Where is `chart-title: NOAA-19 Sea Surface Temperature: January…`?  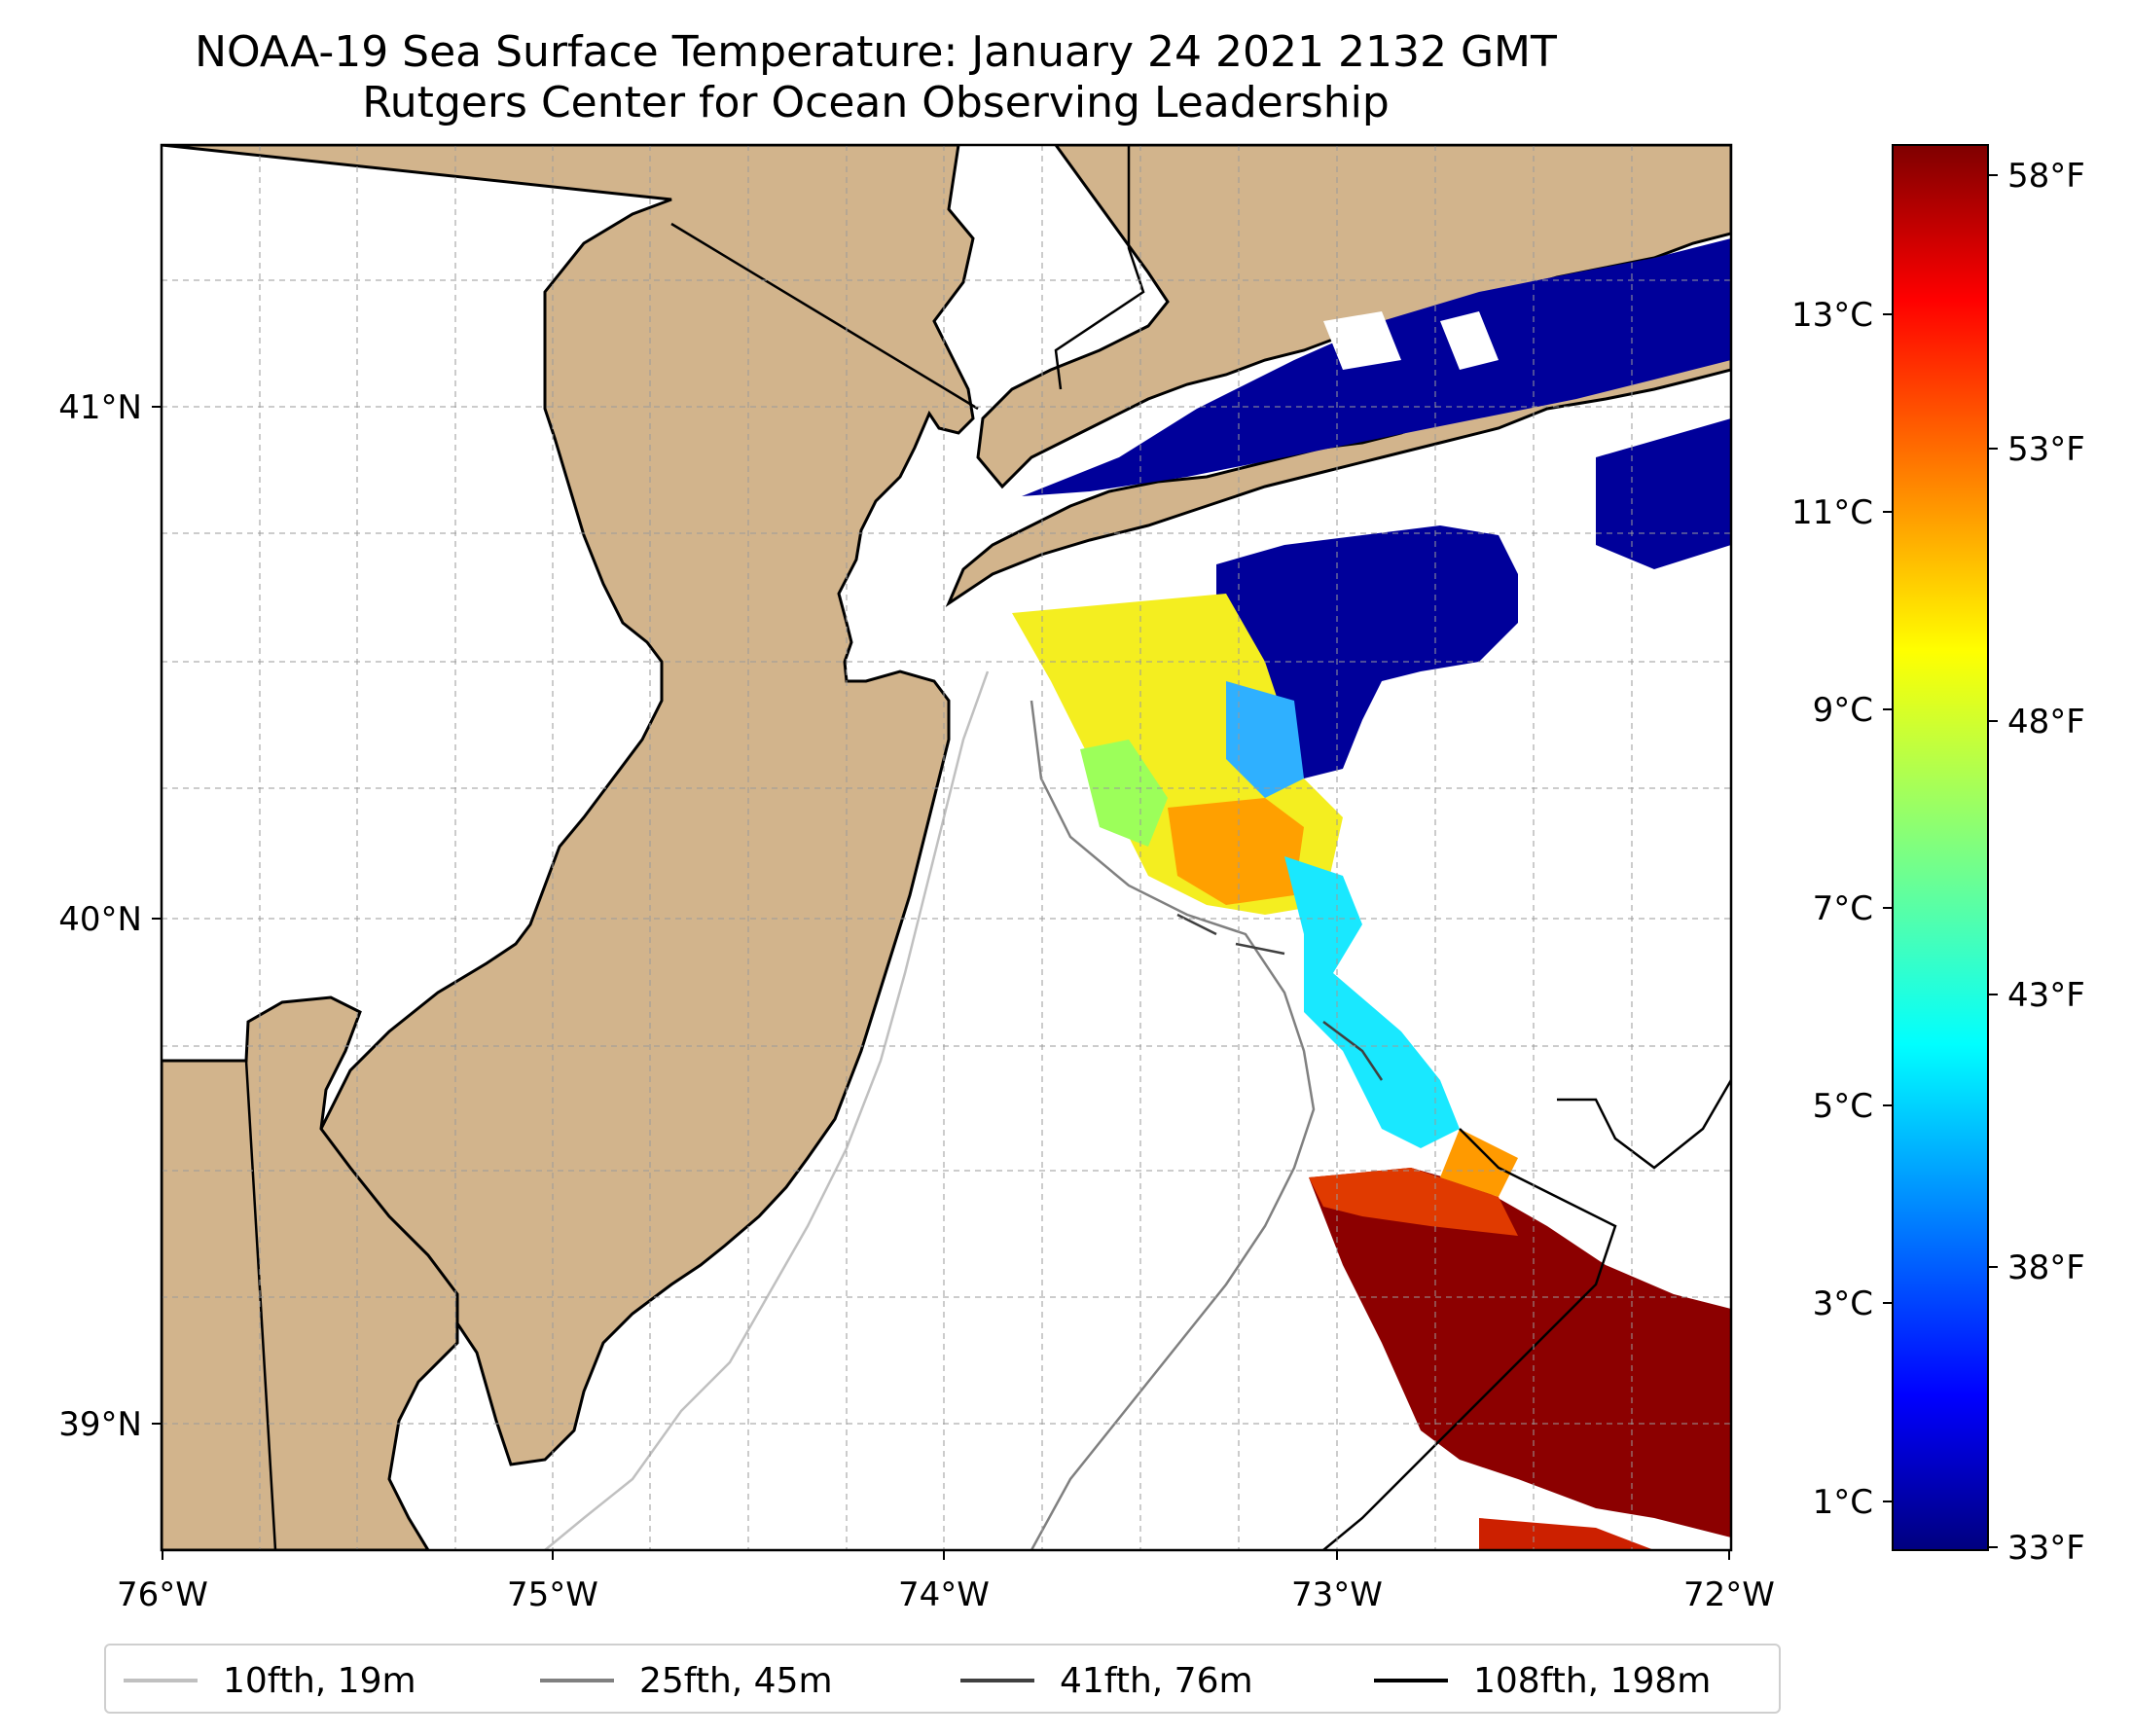
chart-title: NOAA-19 Sea Surface Temperature: January… is located at coordinates (876, 52).